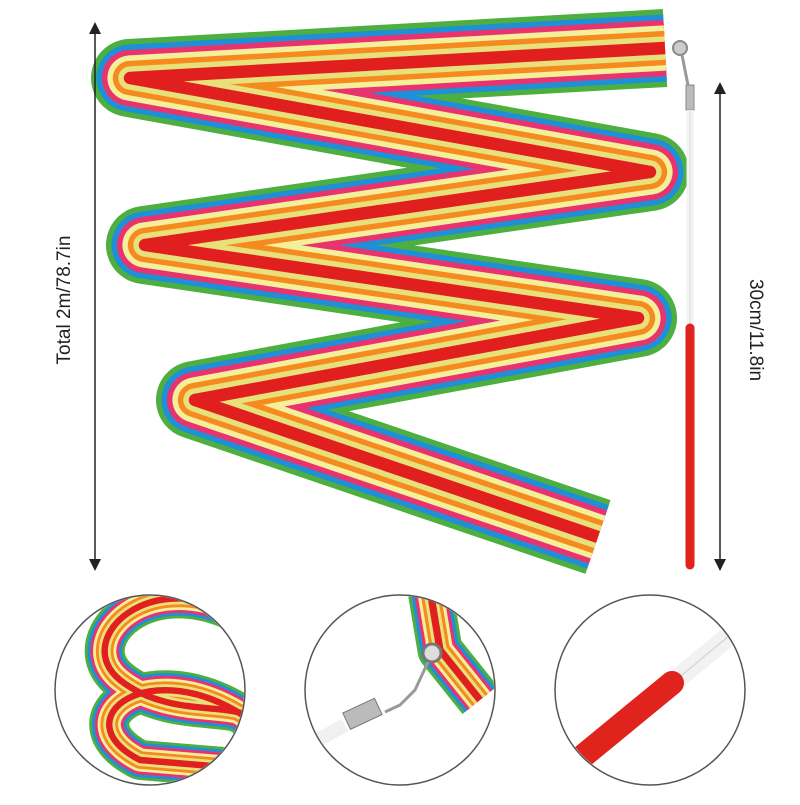  Describe the element at coordinates (755, 330) in the screenshot. I see `stick-length-label: 30cm/11.8in` at that location.